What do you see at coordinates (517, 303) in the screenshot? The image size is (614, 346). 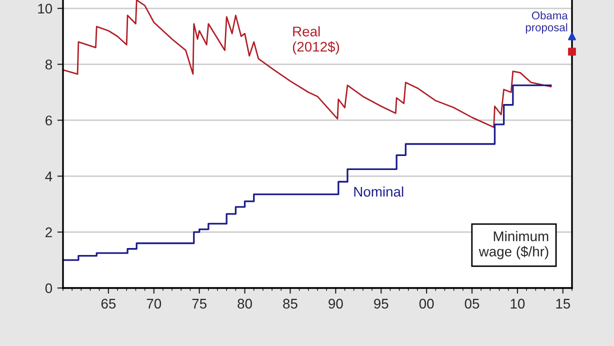 I see `x-tick-label: 10` at bounding box center [517, 303].